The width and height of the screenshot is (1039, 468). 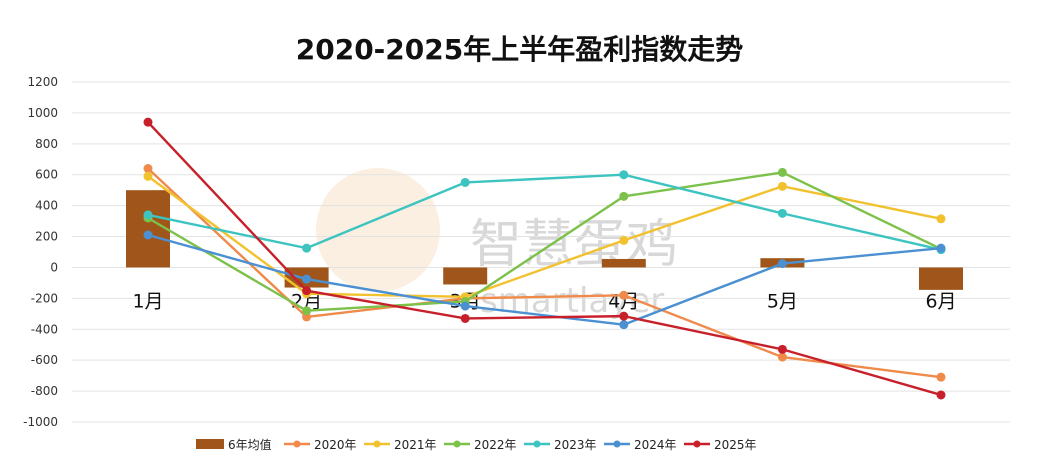 I want to click on legend-label: 6年均值, so click(x=250, y=444).